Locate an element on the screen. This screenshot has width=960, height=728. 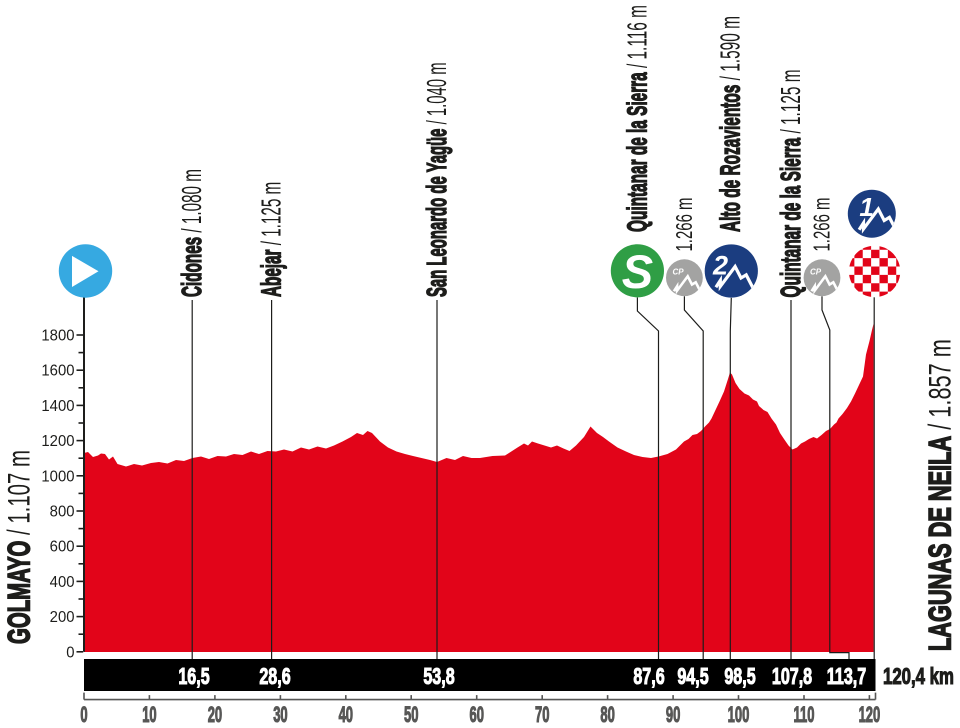
svg-text: 1200 is located at coordinates (57, 441).